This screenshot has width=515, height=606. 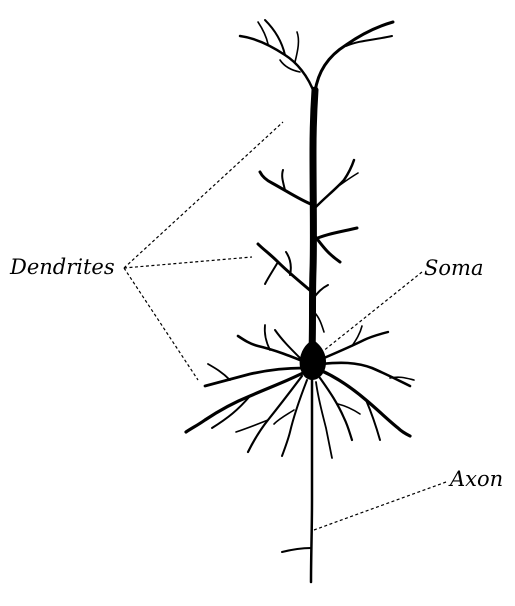 What do you see at coordinates (380, 506) in the screenshot?
I see `axon-leader` at bounding box center [380, 506].